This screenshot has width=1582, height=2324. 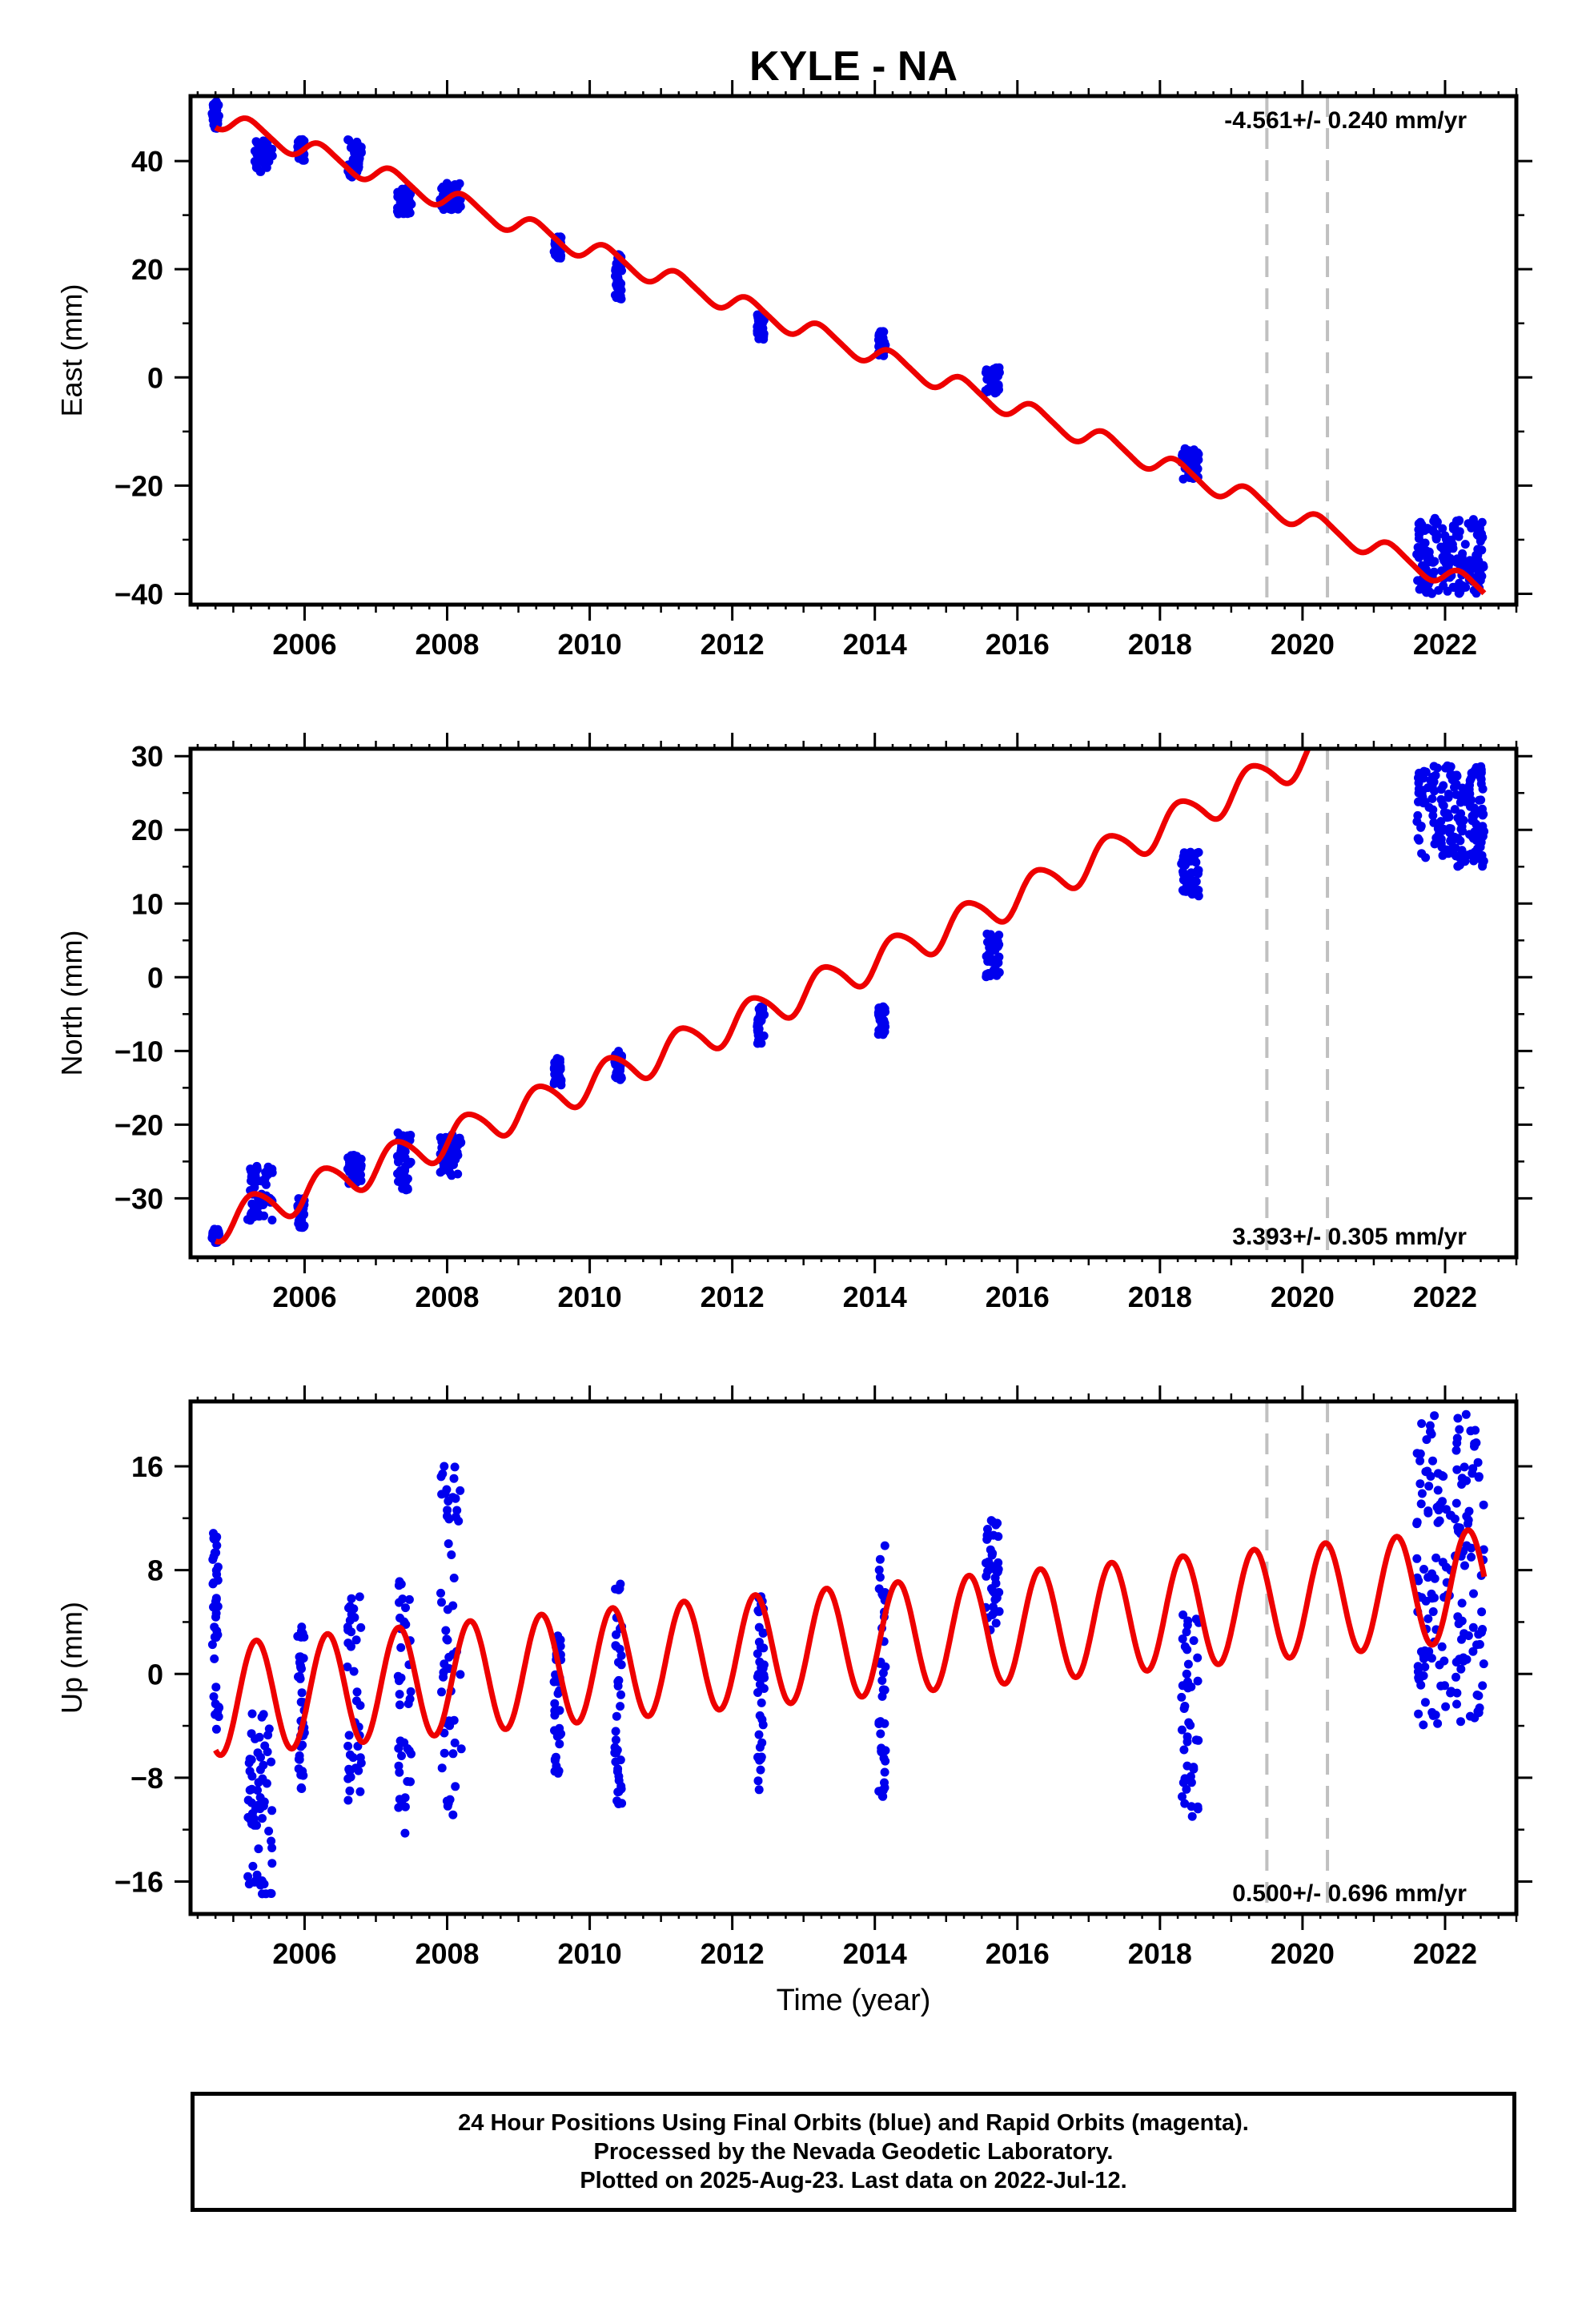 I want to click on y-tick-label: −20, so click(x=138, y=485).